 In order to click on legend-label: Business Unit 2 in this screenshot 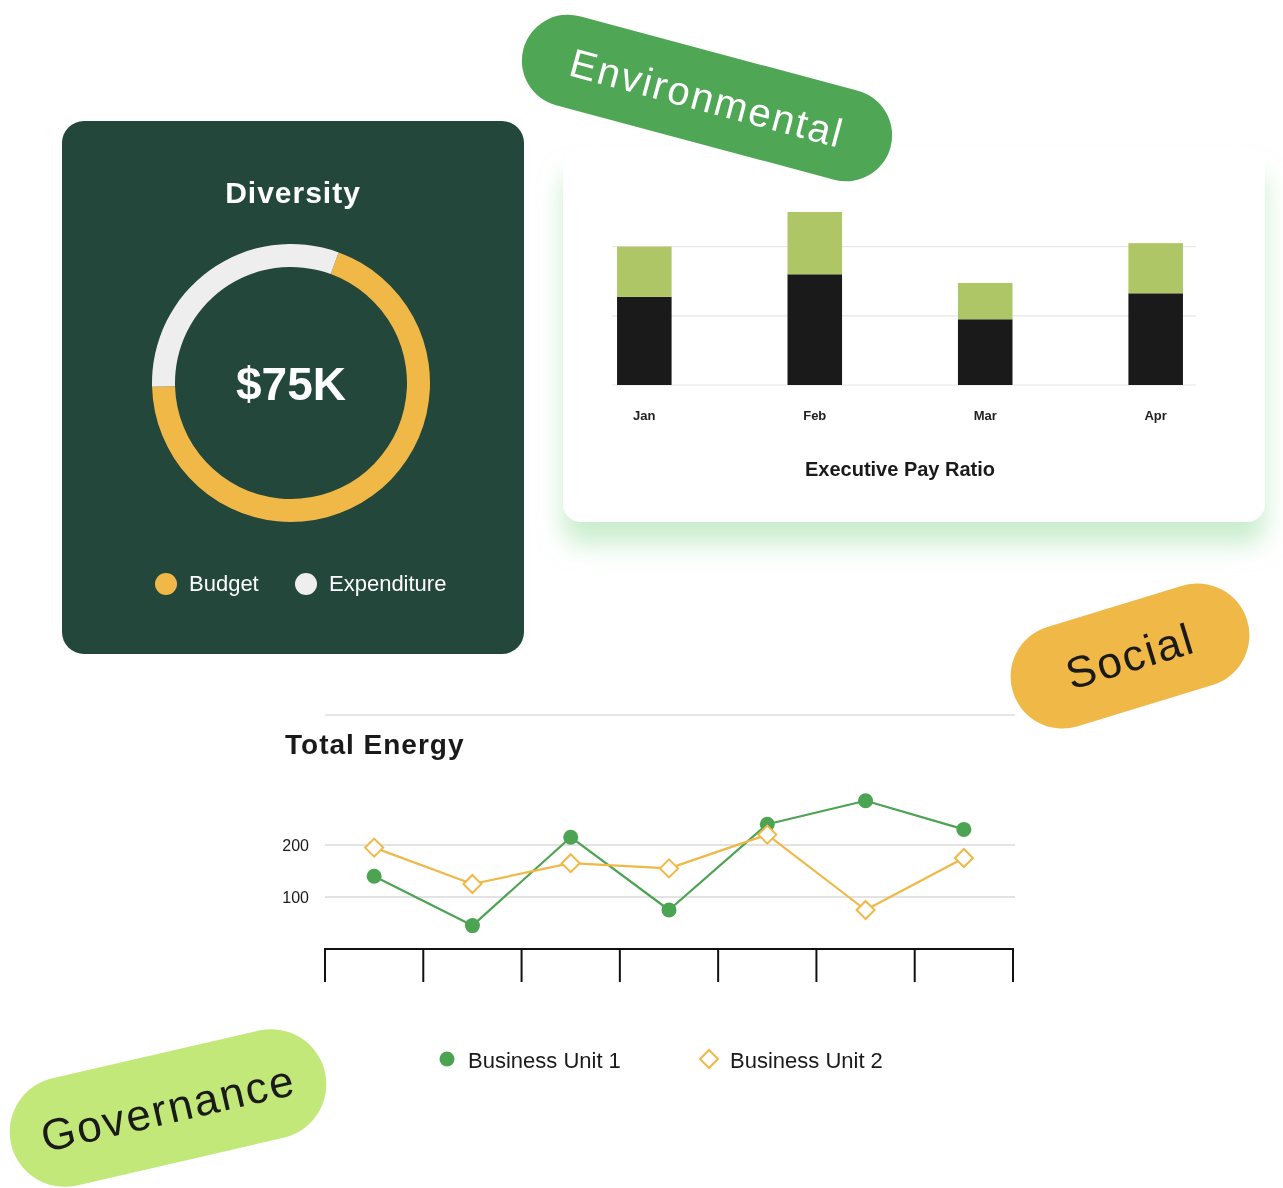, I will do `click(806, 1060)`.